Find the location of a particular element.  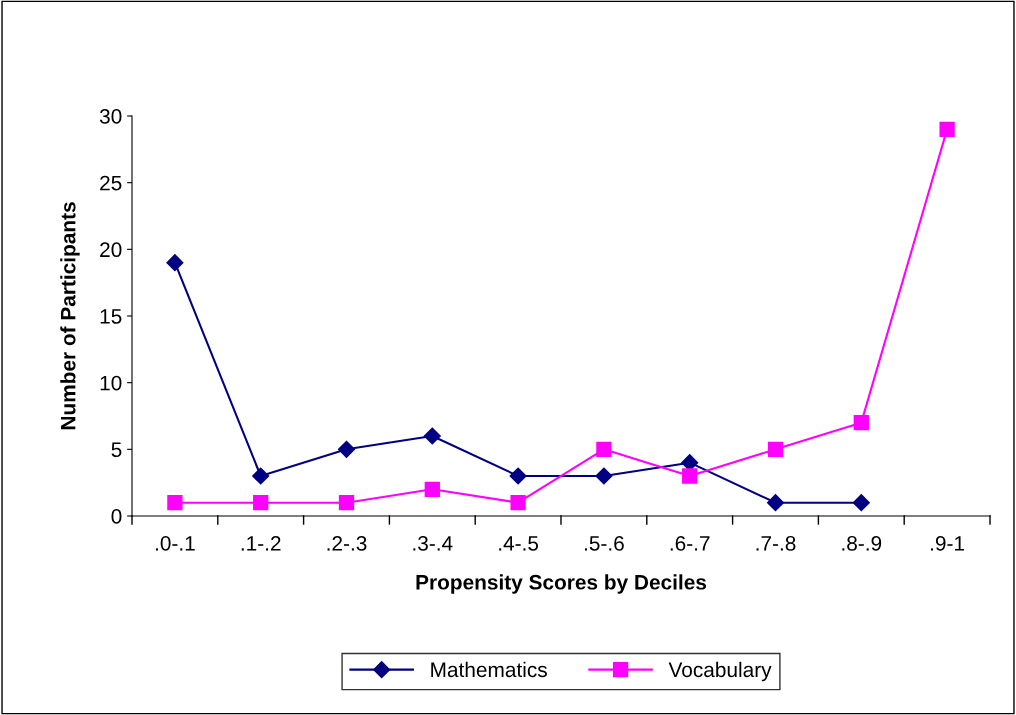

x-tick-label: .0-.1 is located at coordinates (175, 543).